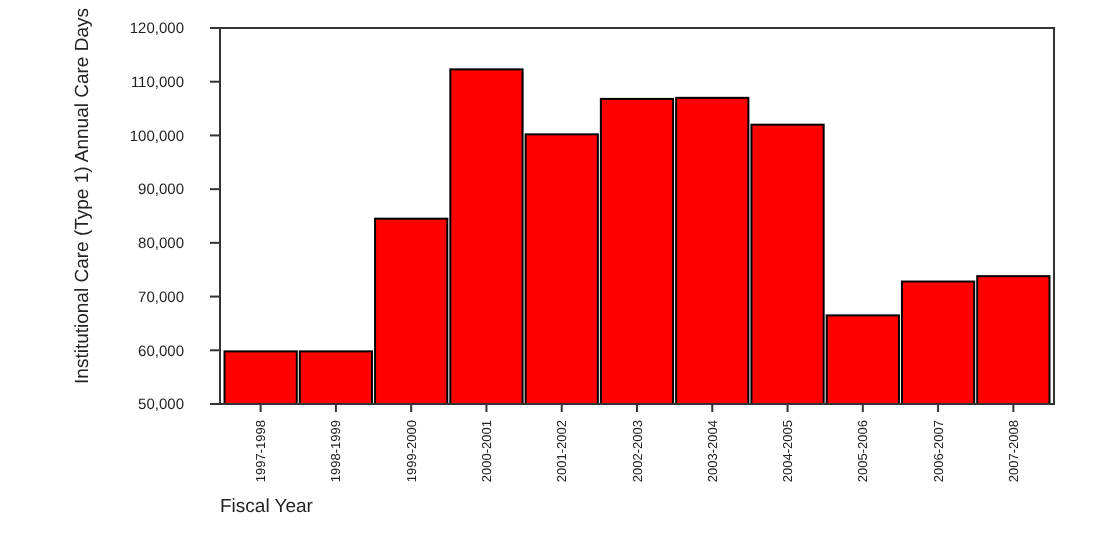  Describe the element at coordinates (266, 507) in the screenshot. I see `x-axis-title: Fiscal Year` at that location.